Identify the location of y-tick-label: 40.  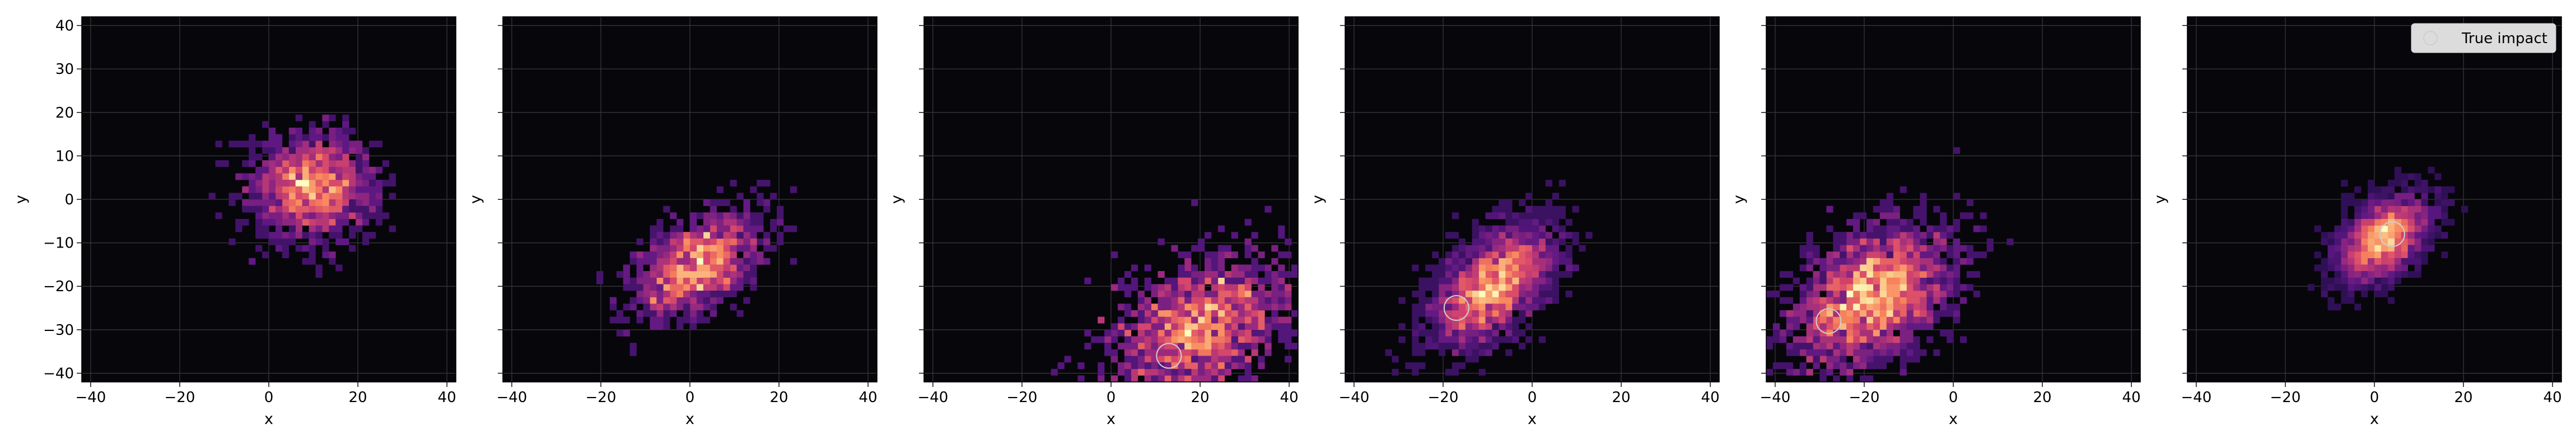
(65, 27).